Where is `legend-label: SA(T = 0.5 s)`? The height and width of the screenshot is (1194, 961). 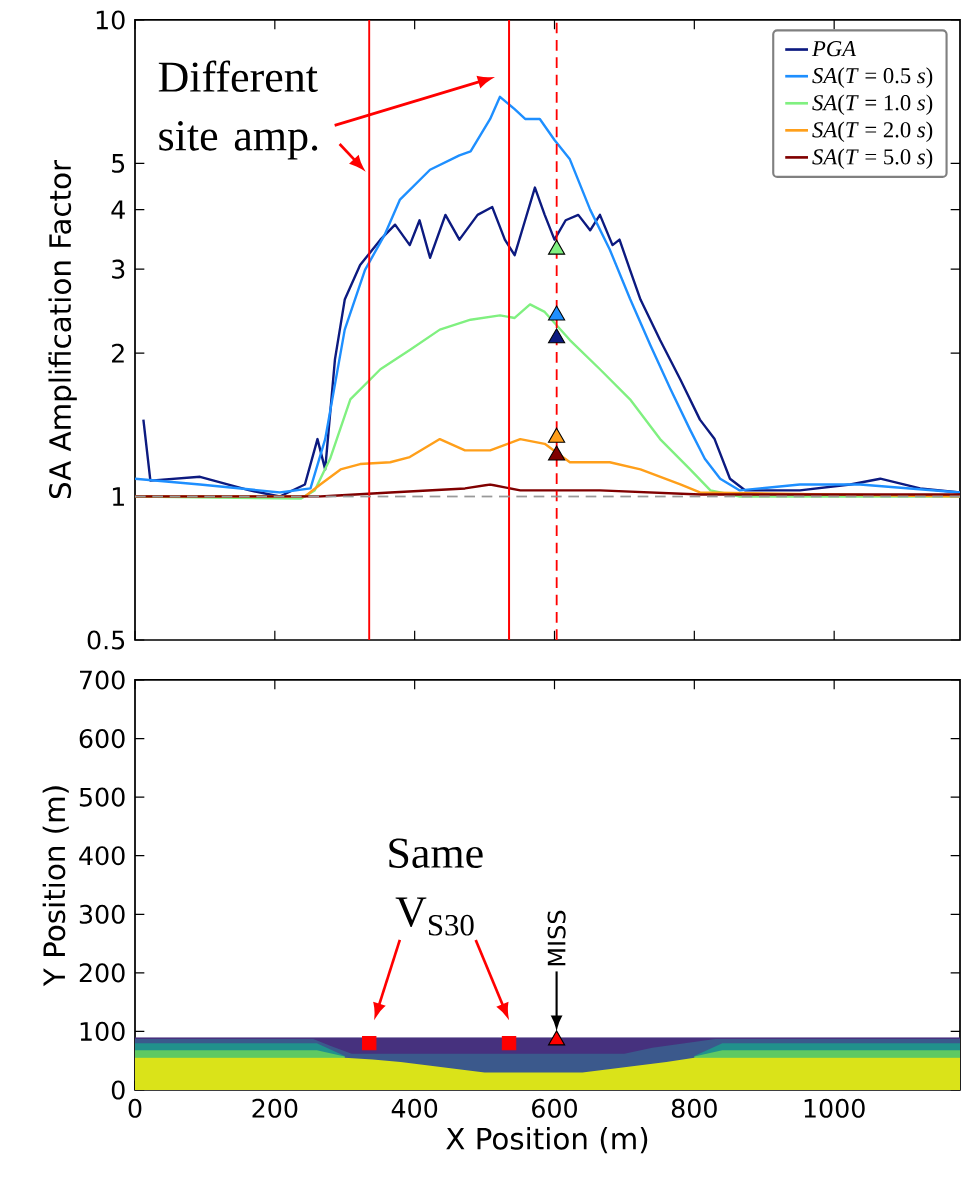 legend-label: SA(T = 0.5 s) is located at coordinates (872, 77).